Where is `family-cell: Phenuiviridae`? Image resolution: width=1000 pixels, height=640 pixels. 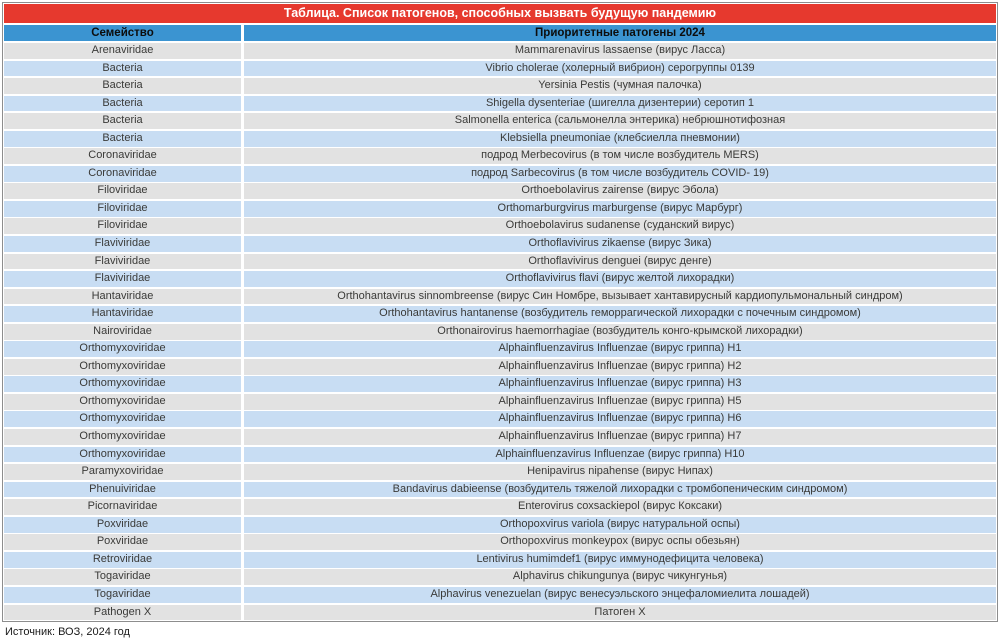 family-cell: Phenuiviridae is located at coordinates (122, 489).